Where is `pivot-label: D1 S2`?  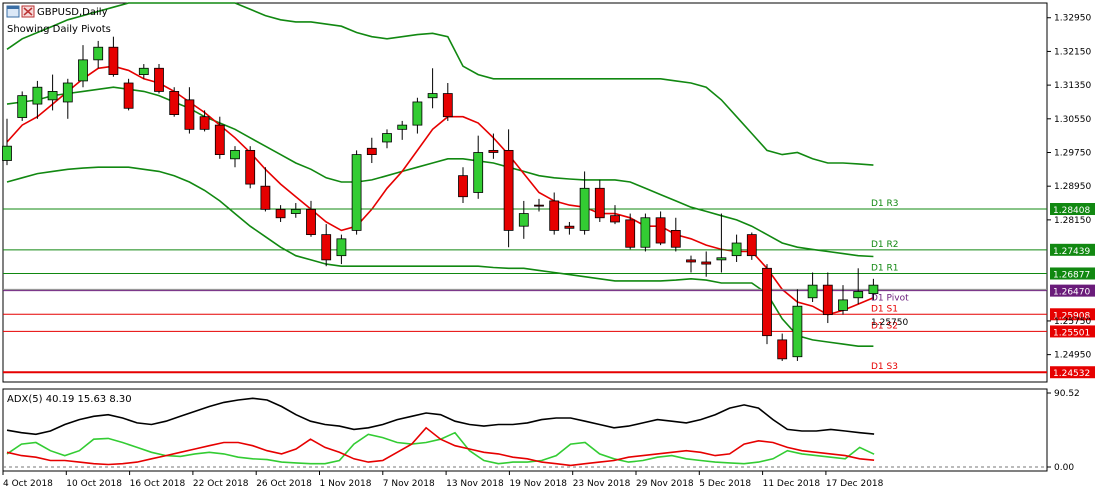
pivot-label: D1 S2 is located at coordinates (884, 326).